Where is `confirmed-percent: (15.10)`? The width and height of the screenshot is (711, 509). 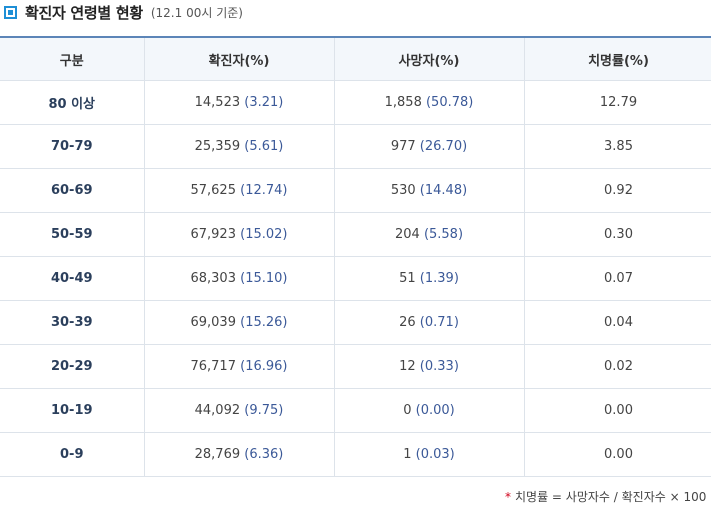
confirmed-percent: (15.10) is located at coordinates (264, 278).